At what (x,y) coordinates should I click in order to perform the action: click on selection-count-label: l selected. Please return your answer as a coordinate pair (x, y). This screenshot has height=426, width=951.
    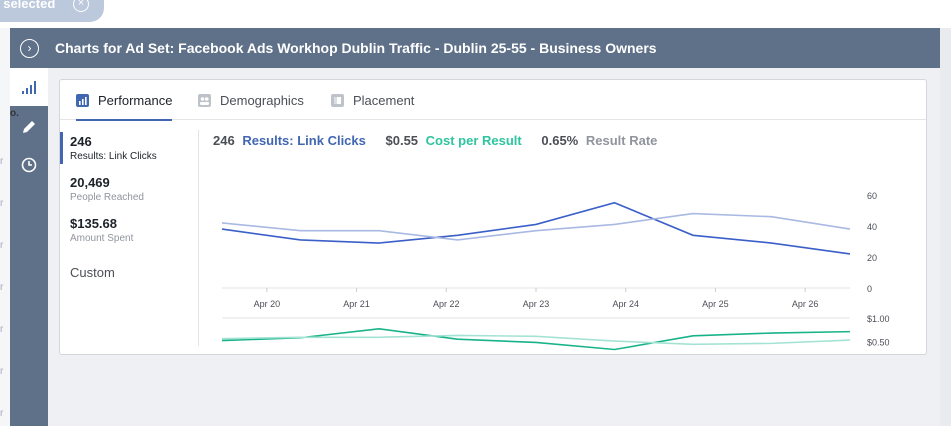
    Looking at the image, I should click on (28, 5).